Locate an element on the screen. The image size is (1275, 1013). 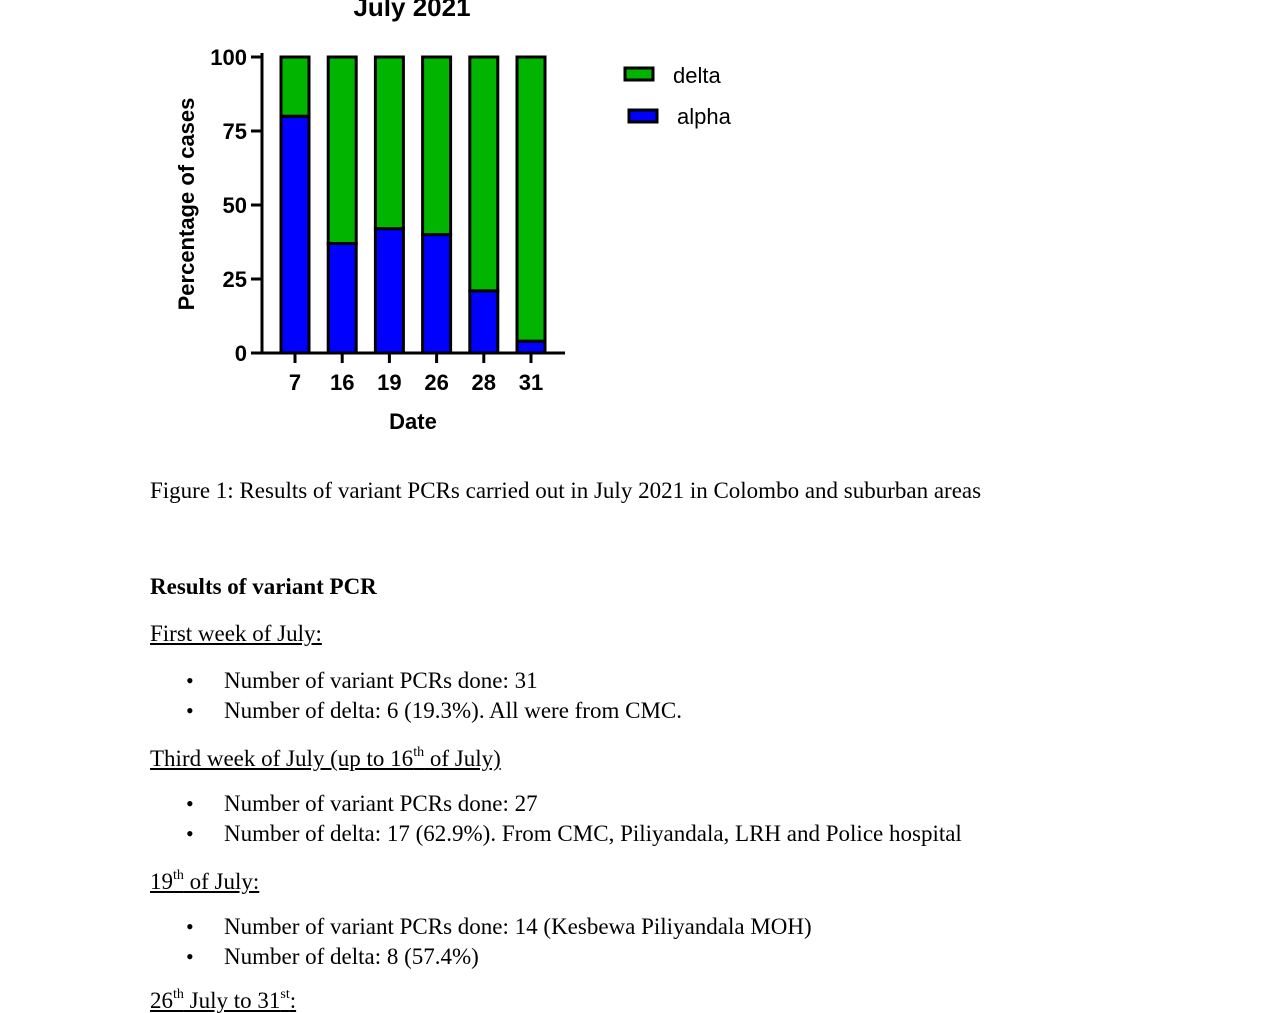
y-tick-label: 0 is located at coordinates (241, 353).